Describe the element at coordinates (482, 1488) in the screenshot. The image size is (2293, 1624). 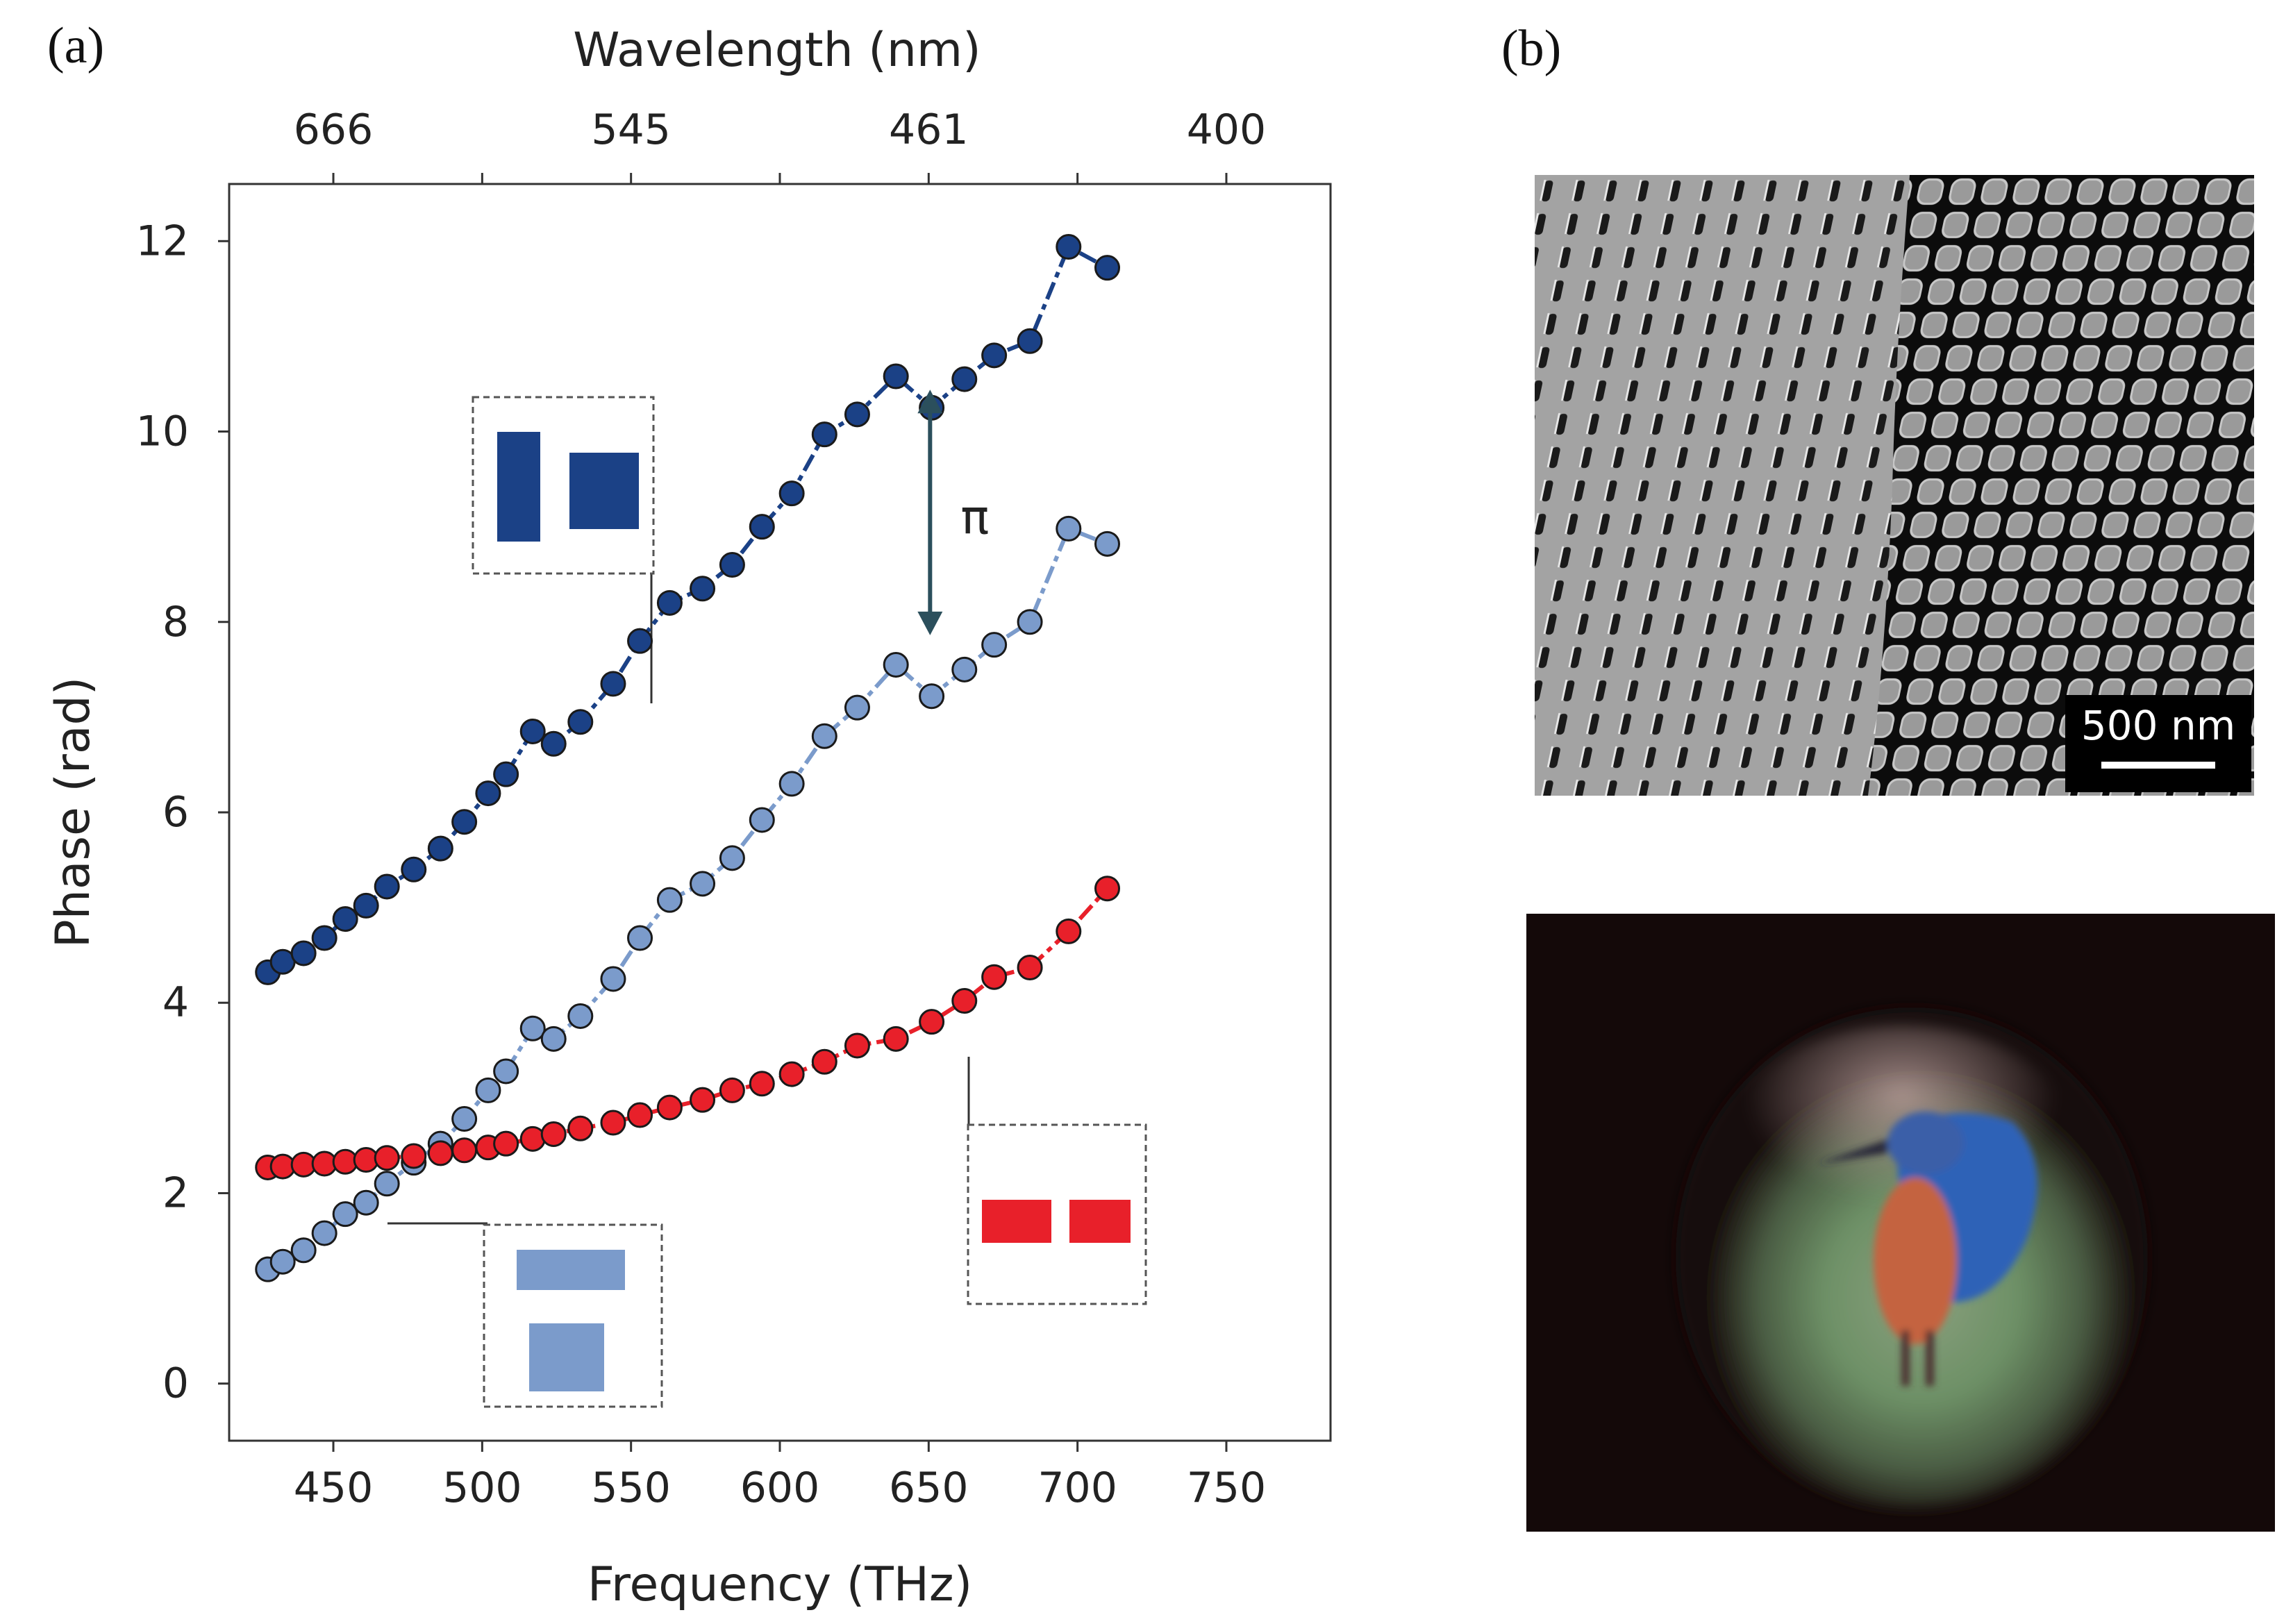
I see `x-tick-label: 500` at that location.